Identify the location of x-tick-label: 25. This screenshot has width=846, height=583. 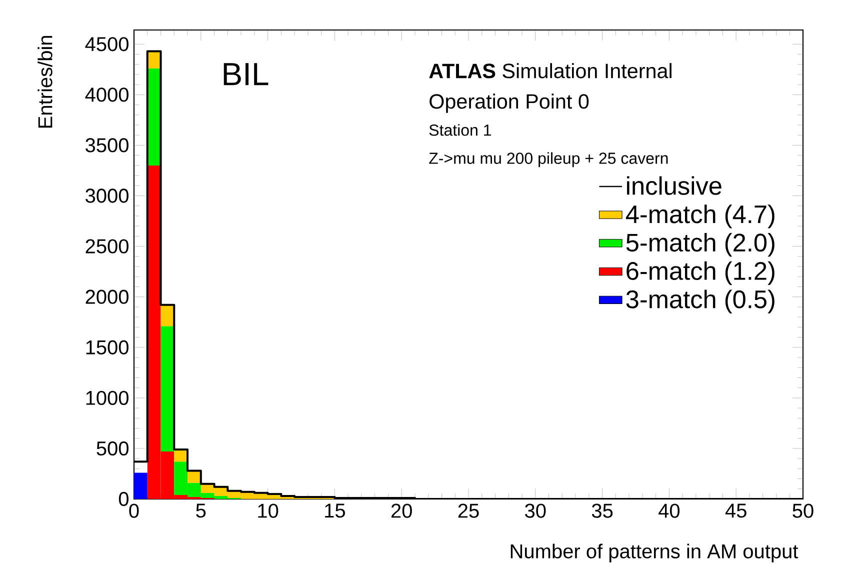
(468, 511).